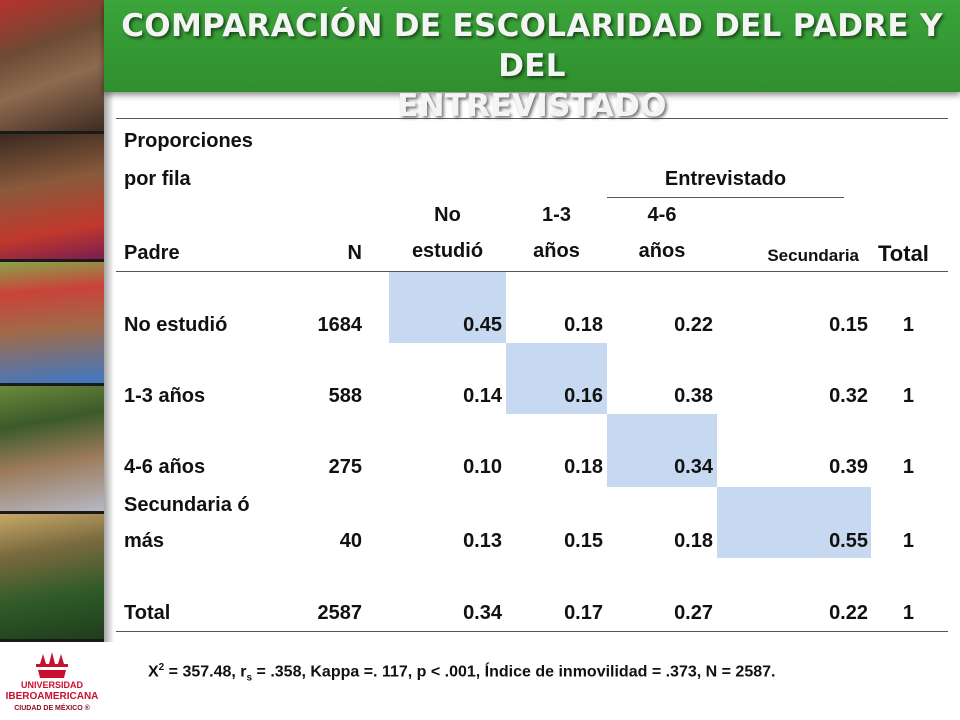 Image resolution: width=960 pixels, height=720 pixels. Describe the element at coordinates (693, 467) in the screenshot. I see `row-value-46: 0.34` at that location.